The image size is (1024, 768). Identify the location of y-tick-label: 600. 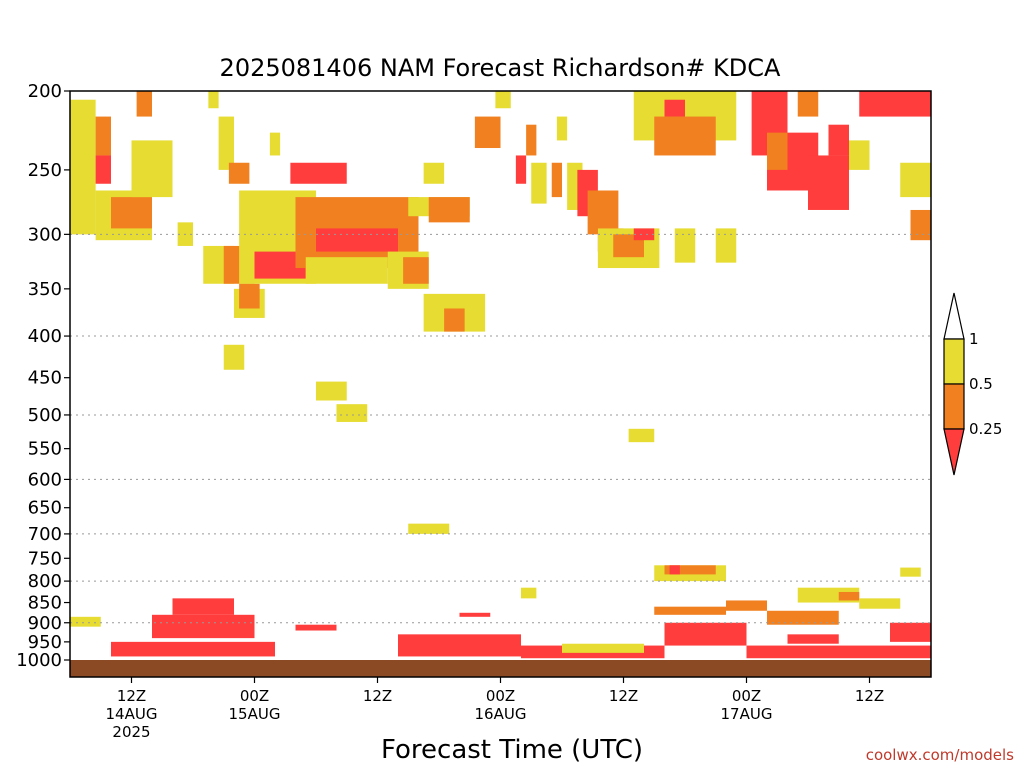
(45, 479).